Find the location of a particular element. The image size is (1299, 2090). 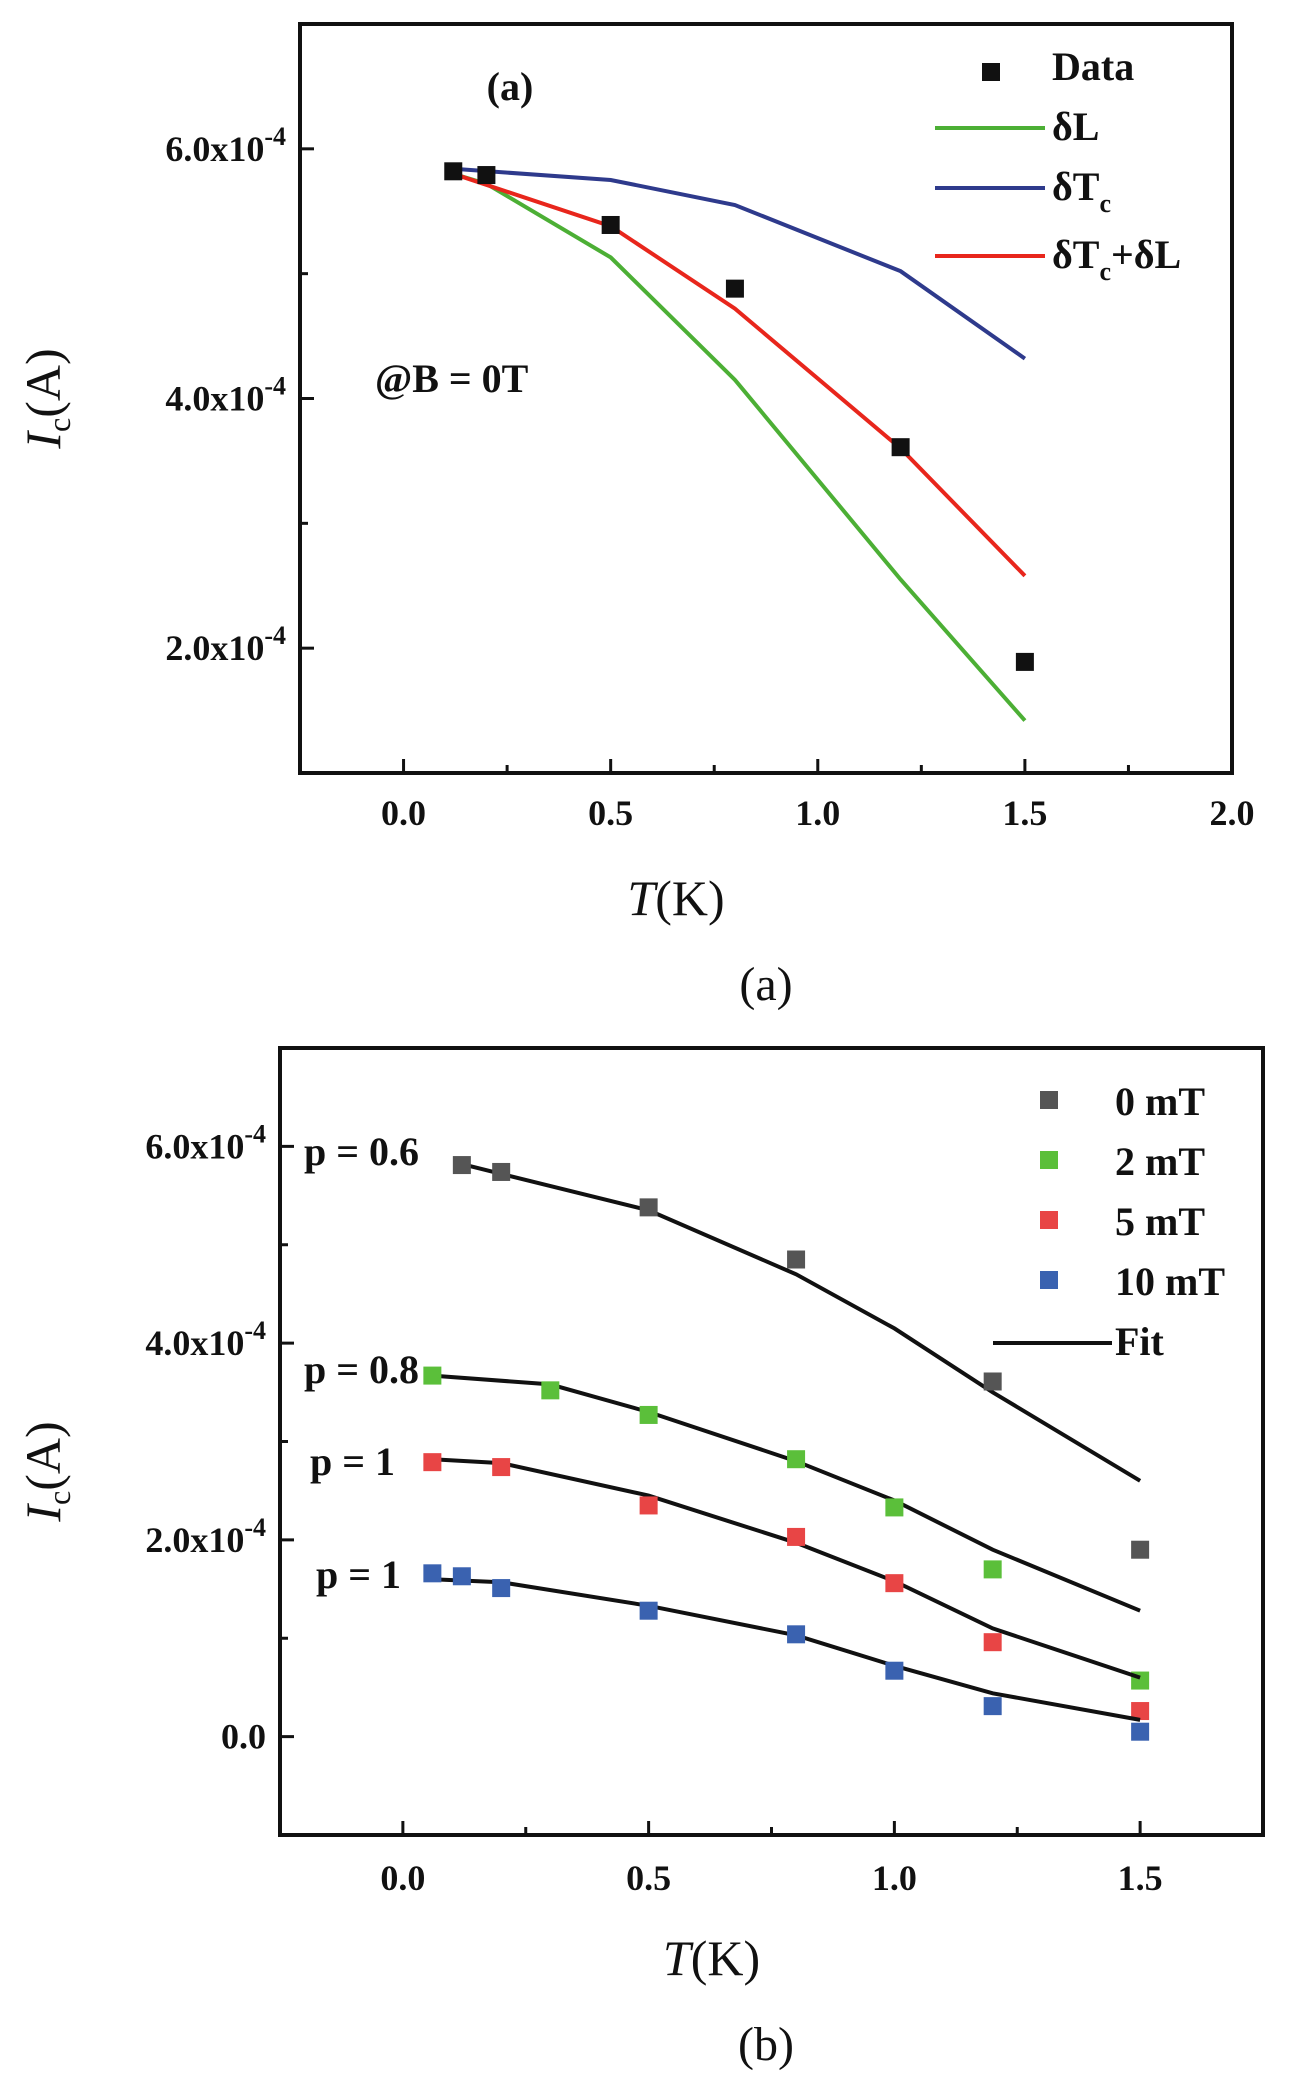

legend-label: Data is located at coordinates (1093, 66).